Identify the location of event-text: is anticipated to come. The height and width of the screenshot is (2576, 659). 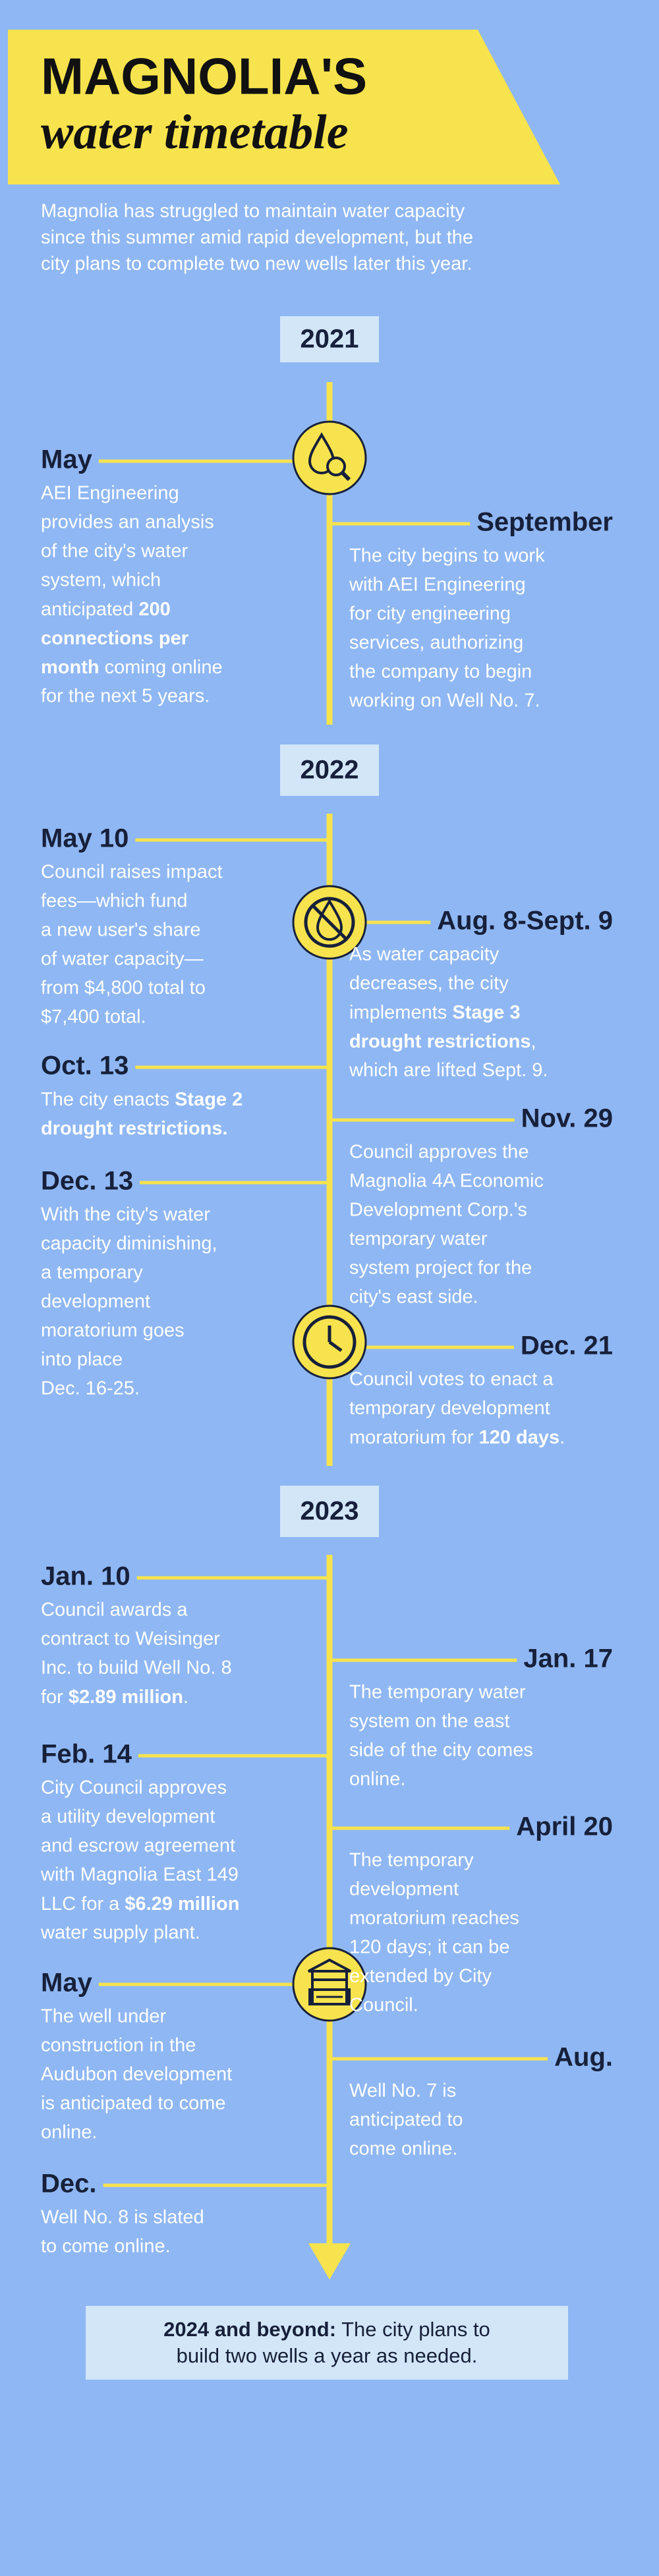
(133, 2103).